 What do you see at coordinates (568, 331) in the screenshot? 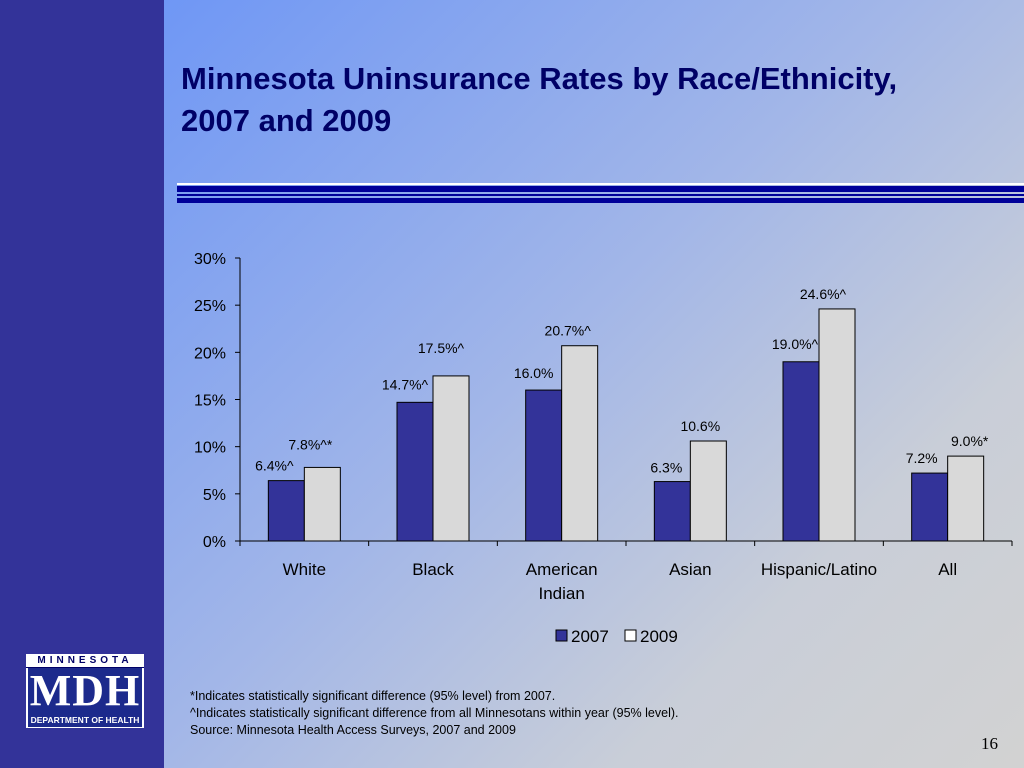
I see `data-label-2009-2: 20.7%^` at bounding box center [568, 331].